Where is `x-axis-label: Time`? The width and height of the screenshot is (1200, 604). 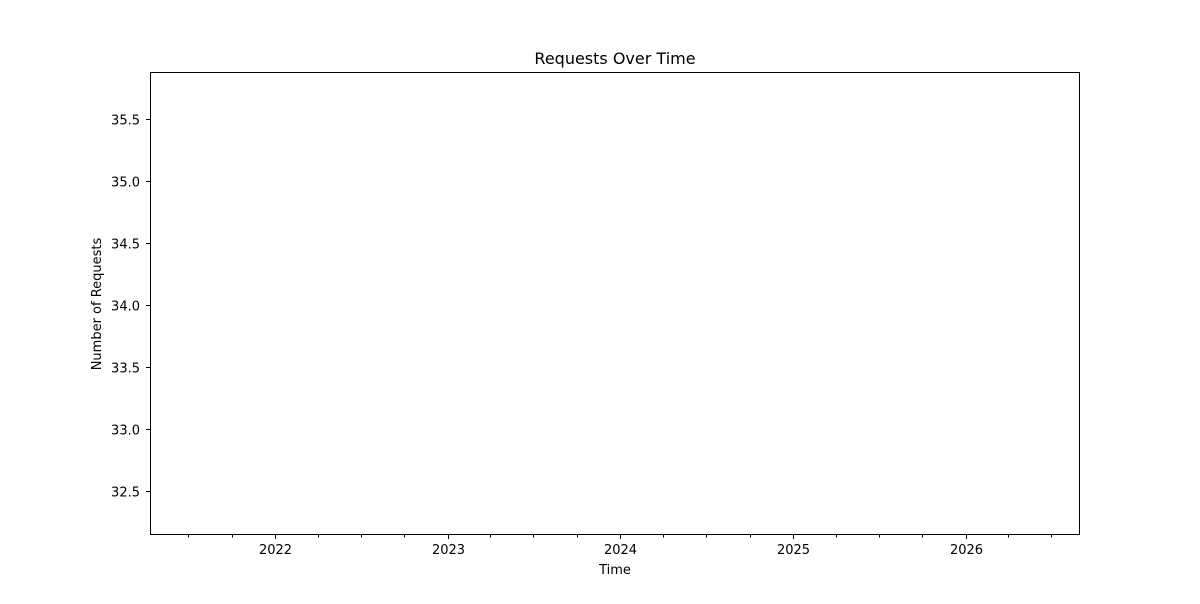
x-axis-label: Time is located at coordinates (614, 570).